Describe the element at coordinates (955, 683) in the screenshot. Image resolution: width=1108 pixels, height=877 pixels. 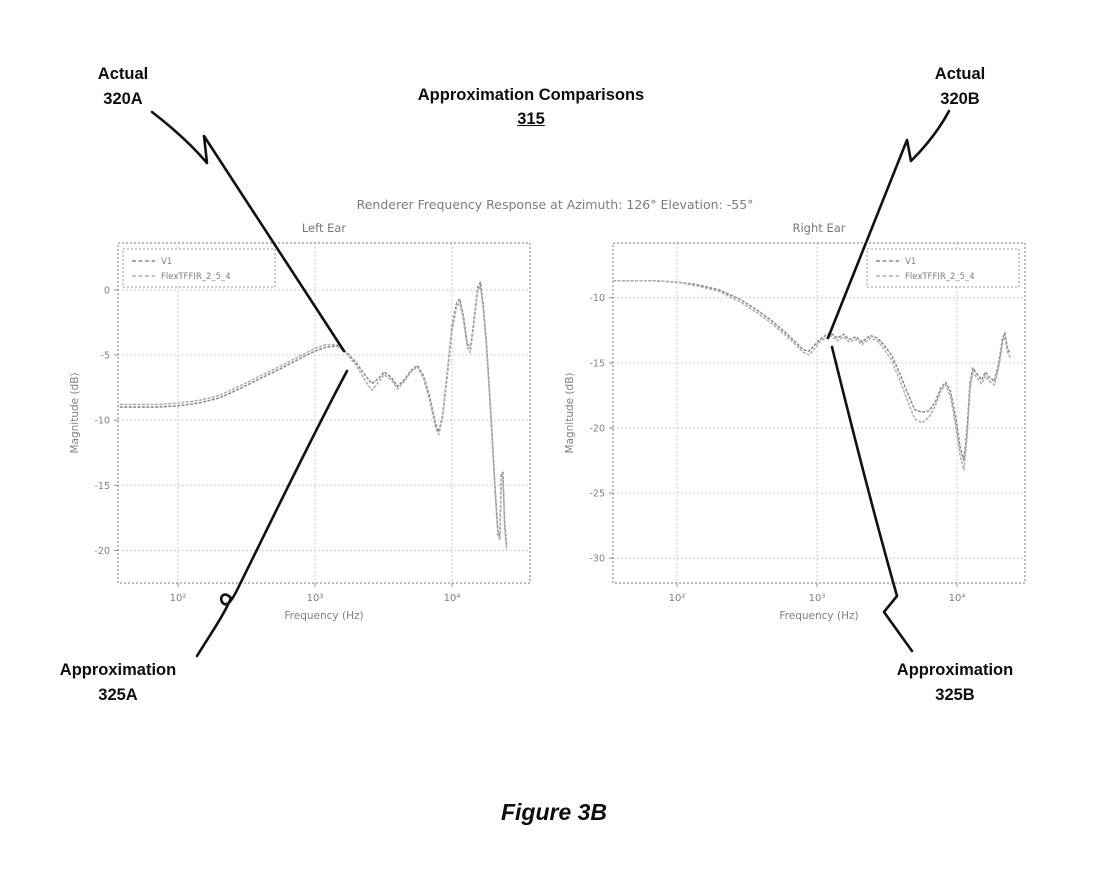
I see `callout-approximation-325B: Approximation 325B` at that location.